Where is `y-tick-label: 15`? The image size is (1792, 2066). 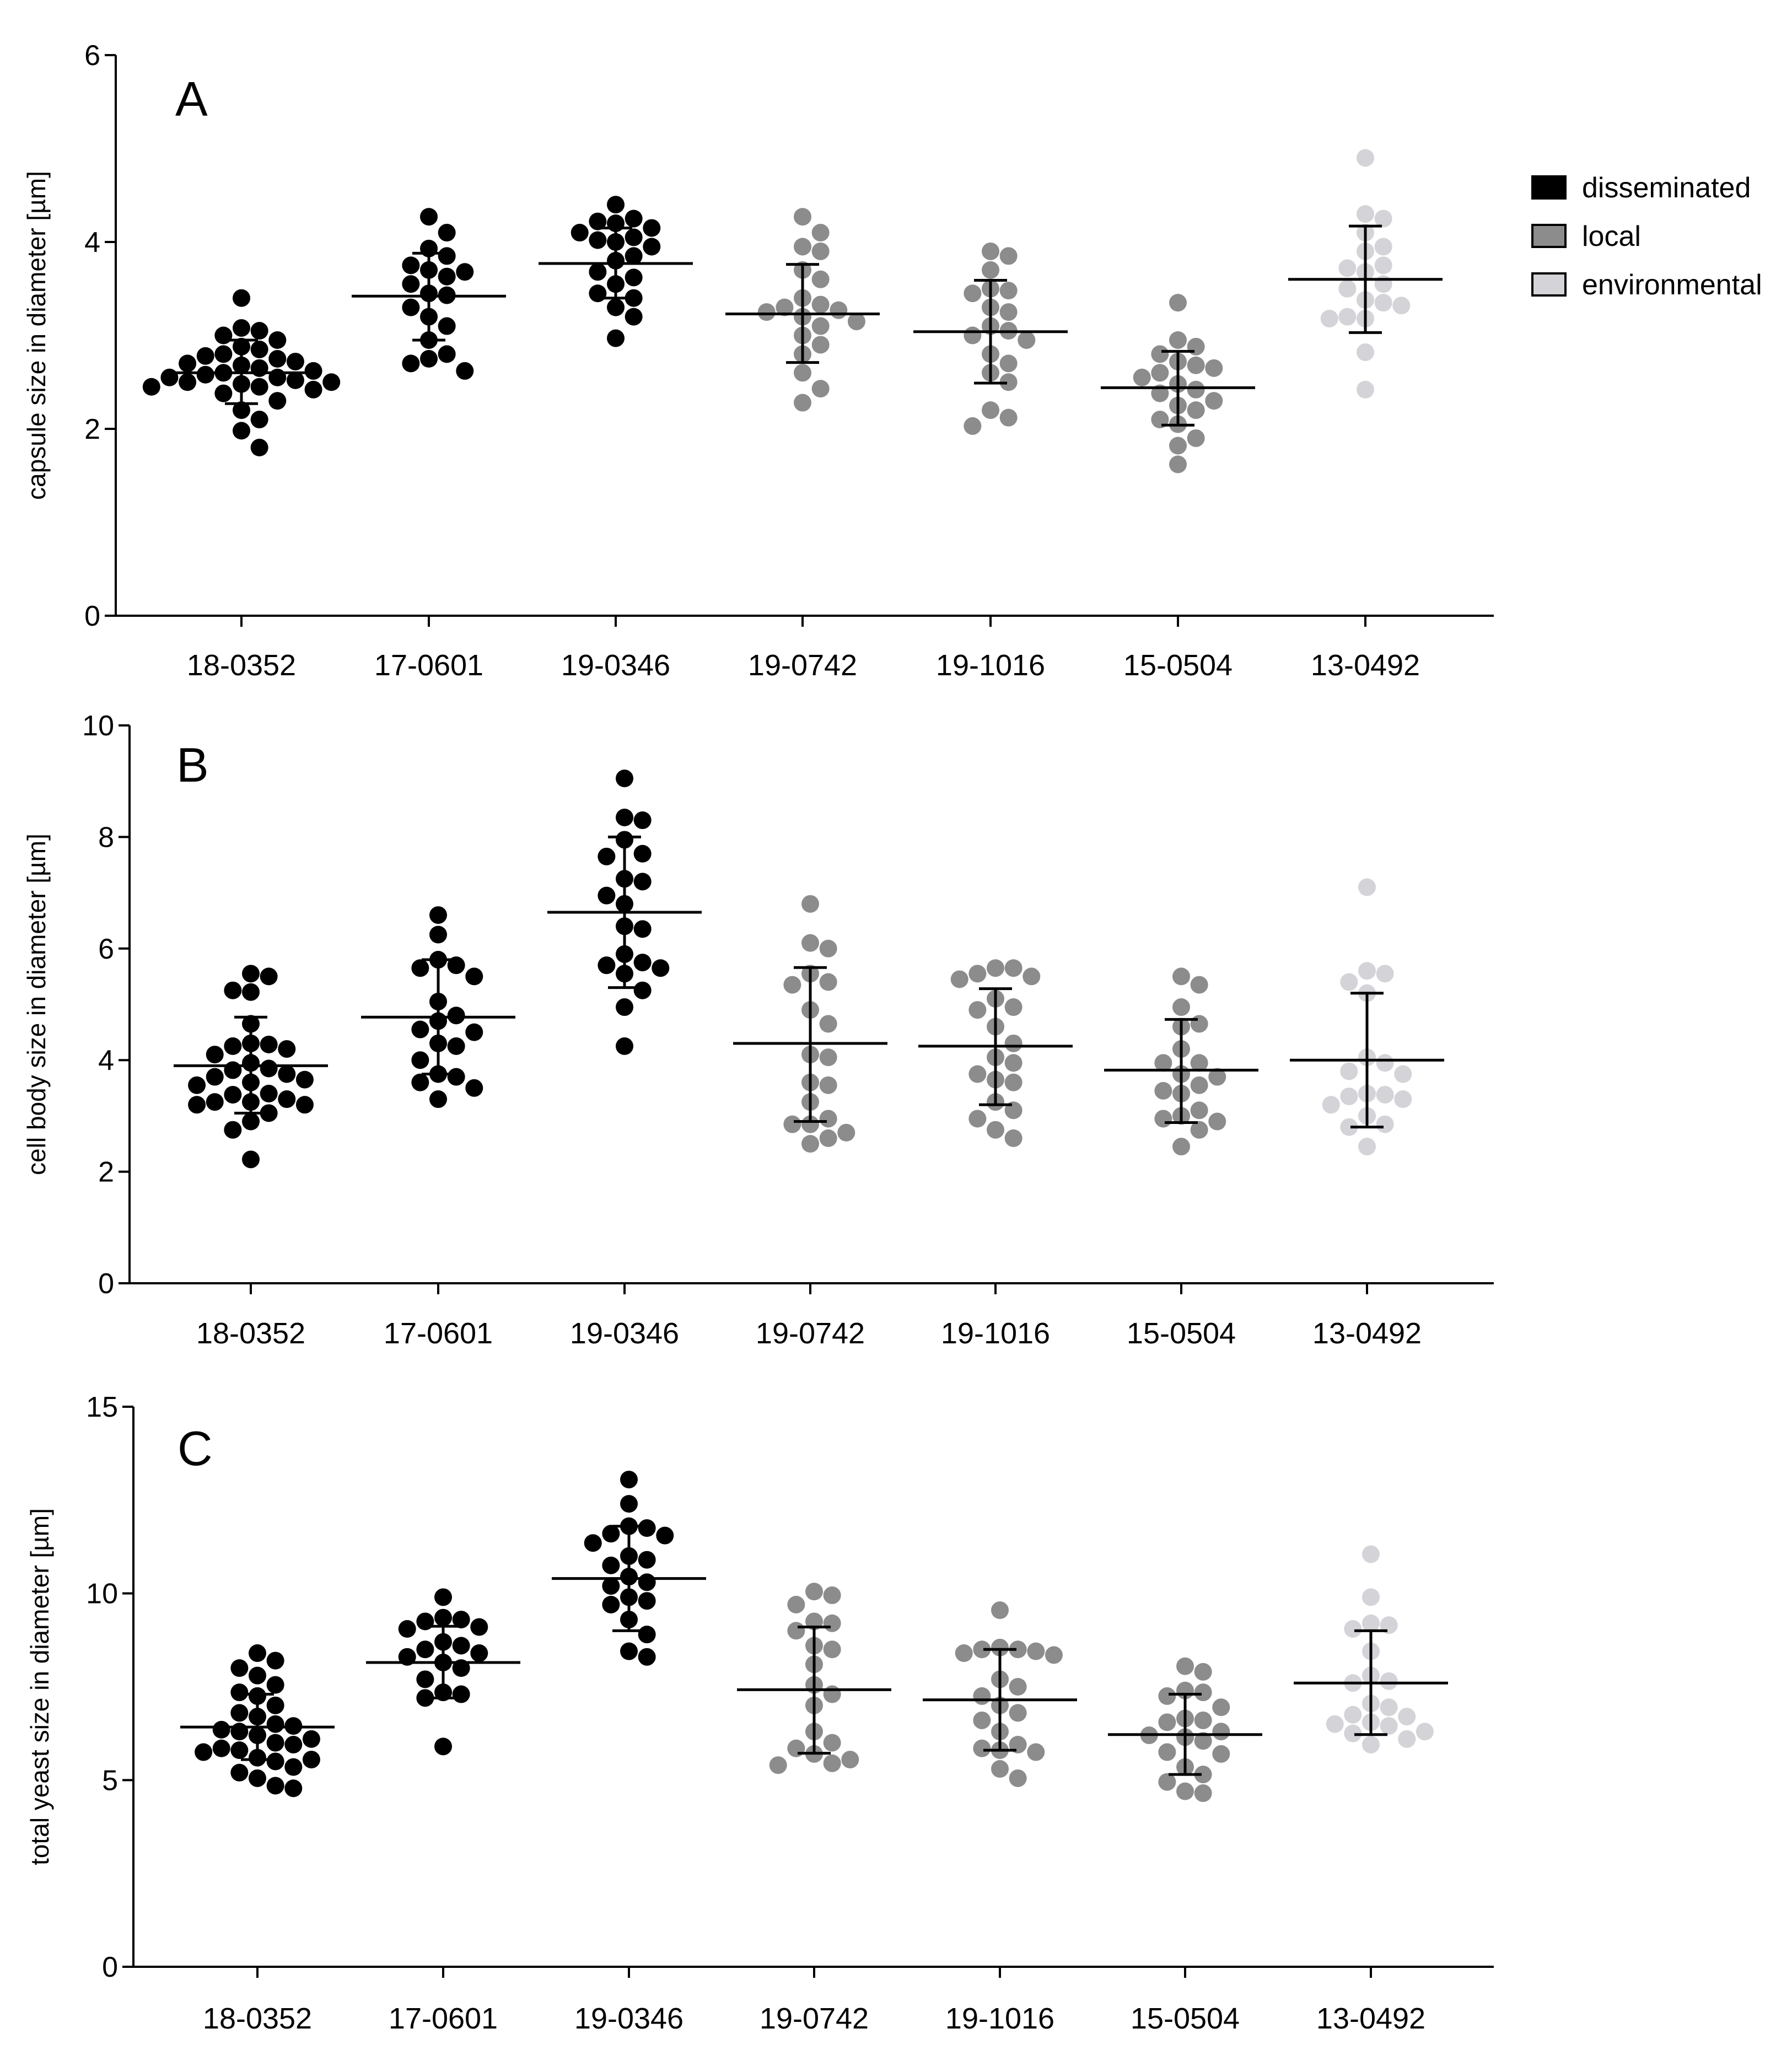
y-tick-label: 15 is located at coordinates (102, 1407).